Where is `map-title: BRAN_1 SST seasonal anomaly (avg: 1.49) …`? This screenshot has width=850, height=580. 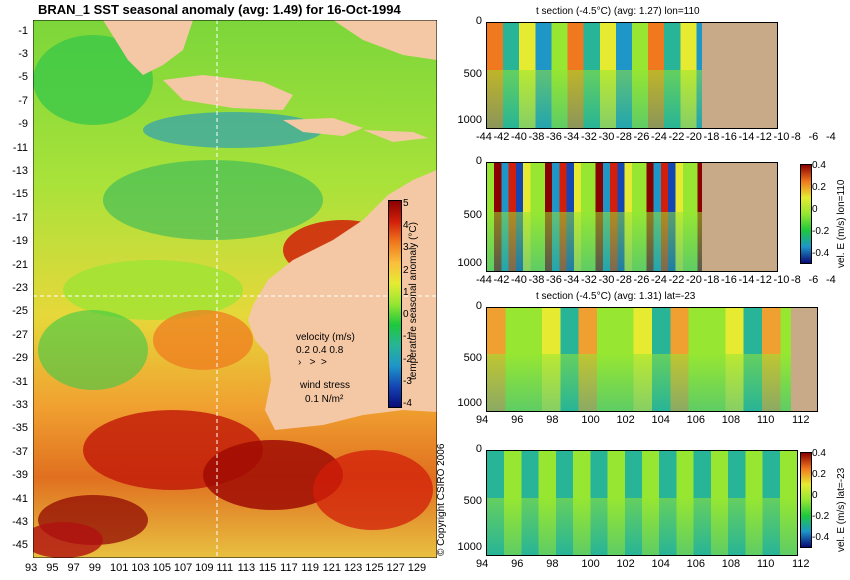
map-title: BRAN_1 SST seasonal anomaly (avg: 1.49) … is located at coordinates (219, 9).